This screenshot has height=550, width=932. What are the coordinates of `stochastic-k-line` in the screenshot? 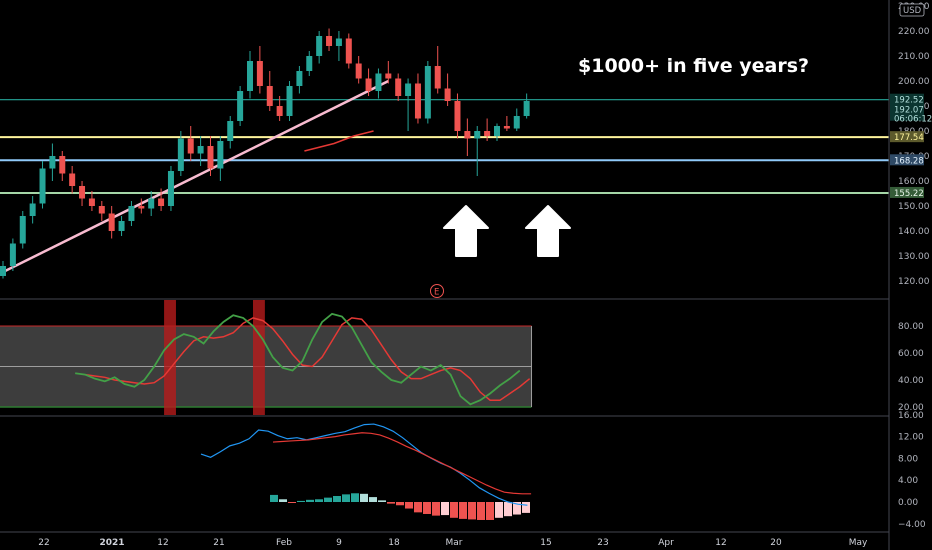 It's located at (298, 359).